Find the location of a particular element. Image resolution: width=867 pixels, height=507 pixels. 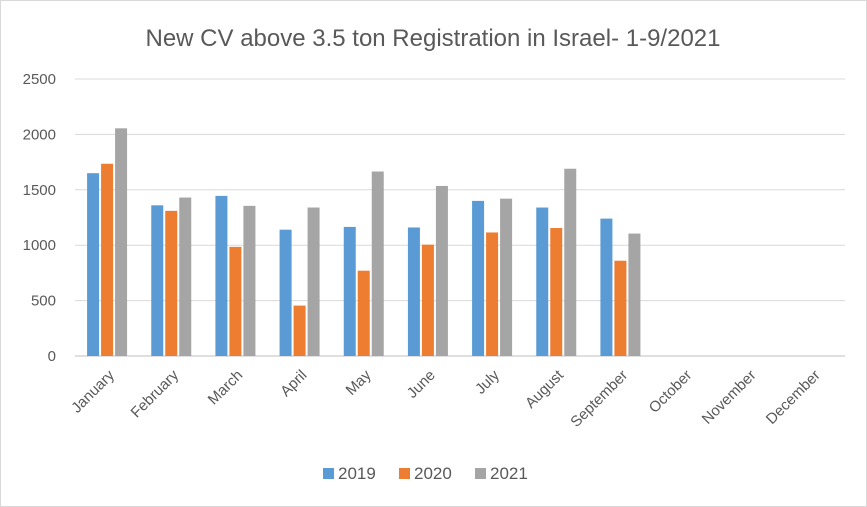

y-tick-label: 1000 is located at coordinates (39, 245).